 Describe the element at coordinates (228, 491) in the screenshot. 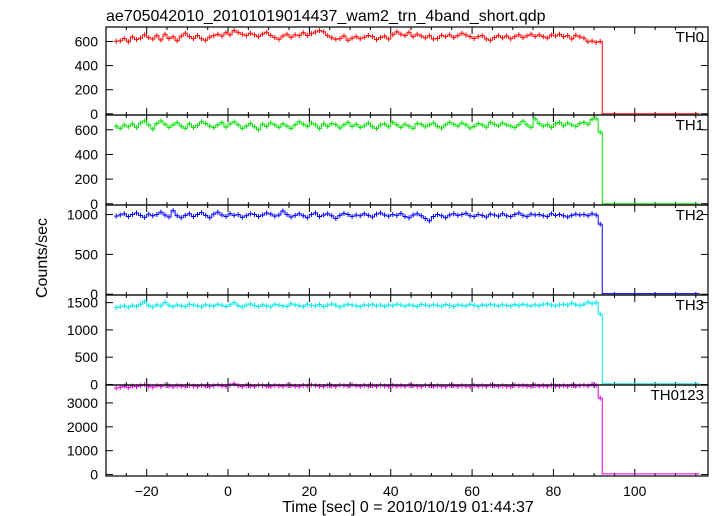

I see `x-tick-label: 0` at that location.